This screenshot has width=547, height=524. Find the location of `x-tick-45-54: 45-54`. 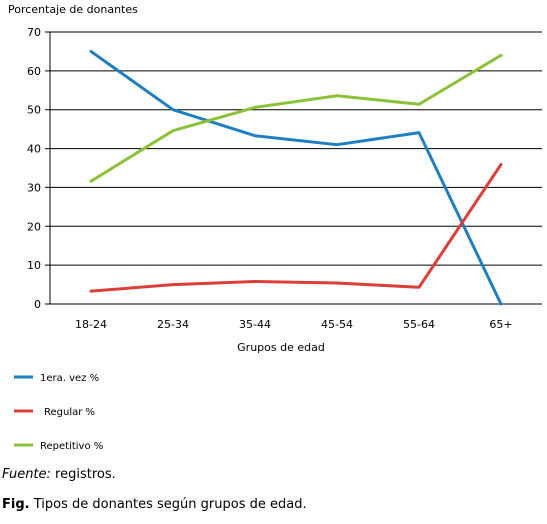

x-tick-45-54: 45-54 is located at coordinates (337, 324).